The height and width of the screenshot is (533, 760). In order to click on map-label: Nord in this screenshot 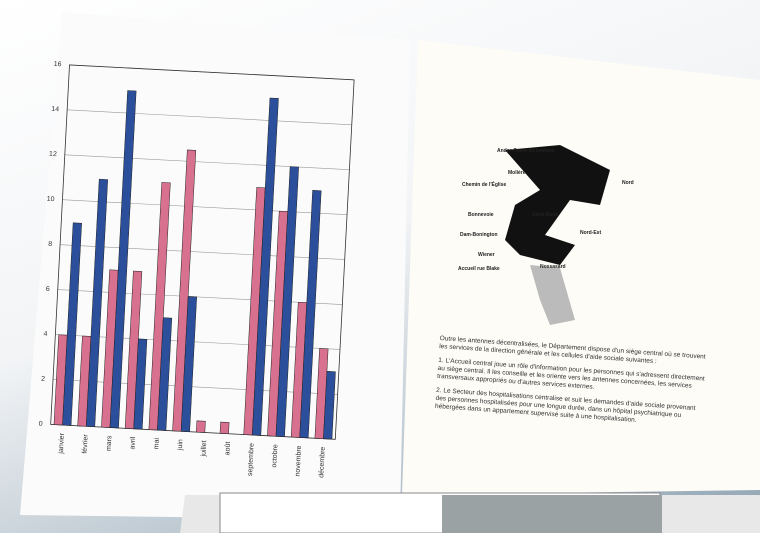, I will do `click(628, 183)`.